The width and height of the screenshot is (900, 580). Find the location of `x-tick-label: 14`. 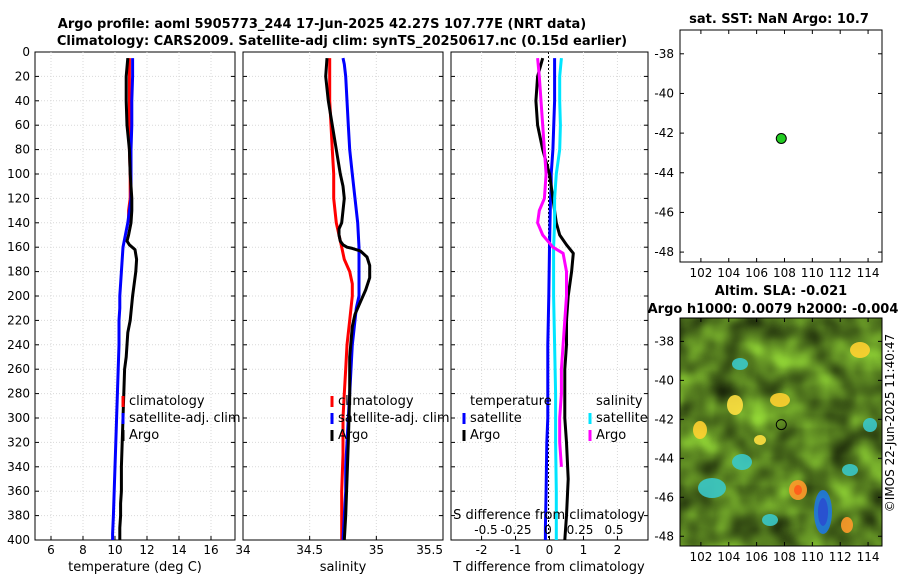

x-tick-label: 14 is located at coordinates (178, 550).